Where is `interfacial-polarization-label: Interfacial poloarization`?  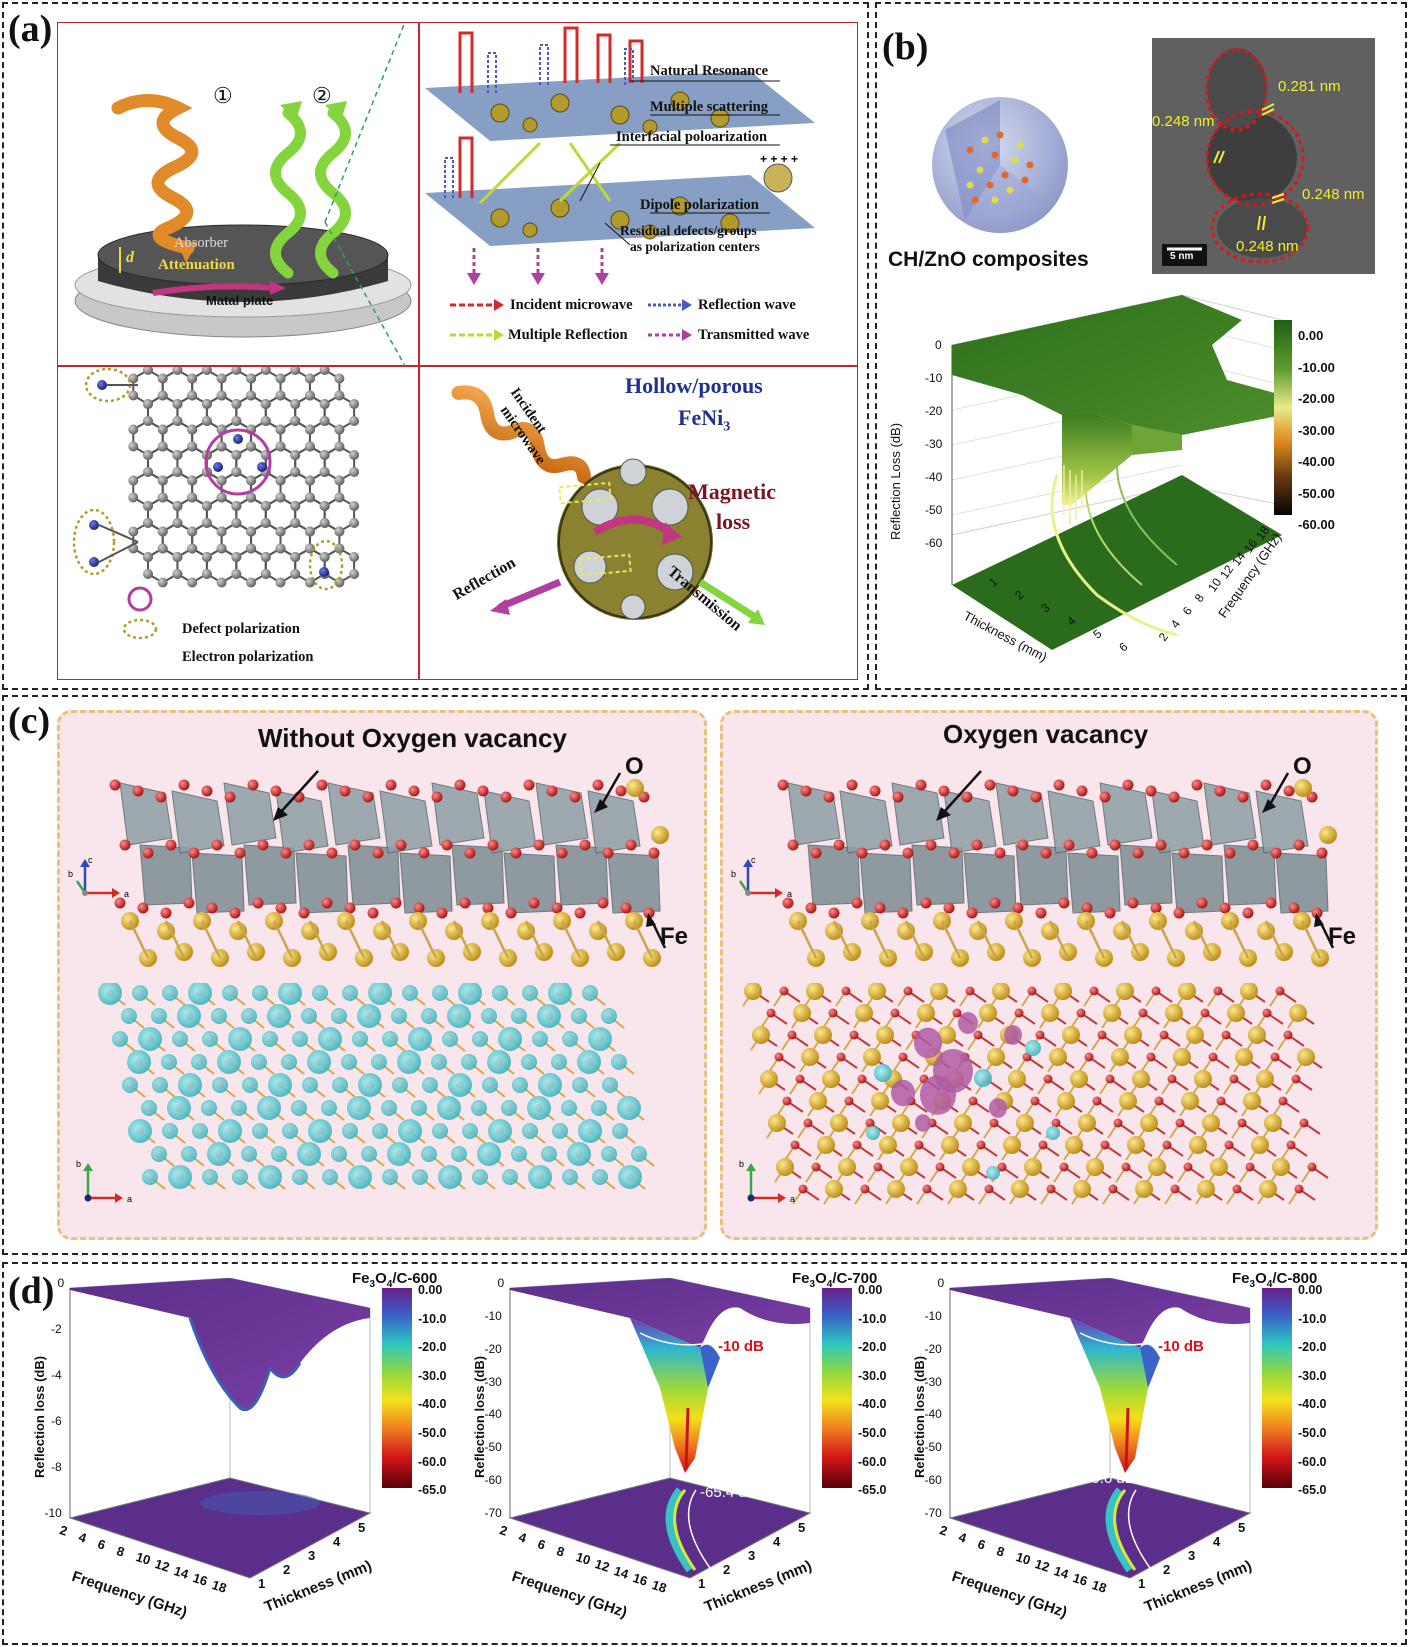 interfacial-polarization-label: Interfacial poloarization is located at coordinates (692, 137).